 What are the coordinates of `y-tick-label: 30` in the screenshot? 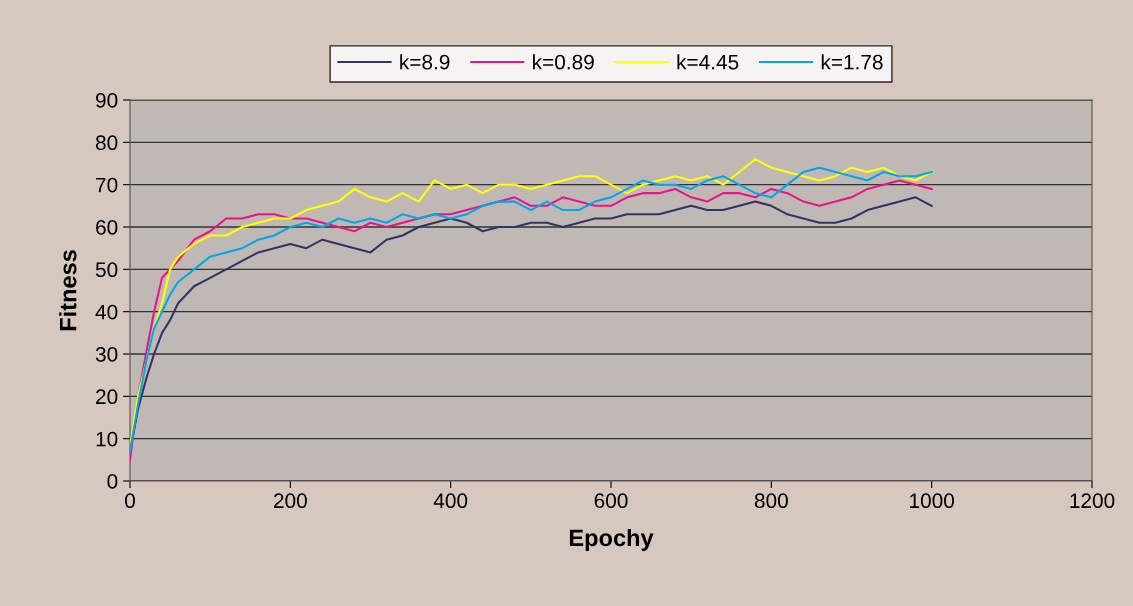 It's located at (106, 354).